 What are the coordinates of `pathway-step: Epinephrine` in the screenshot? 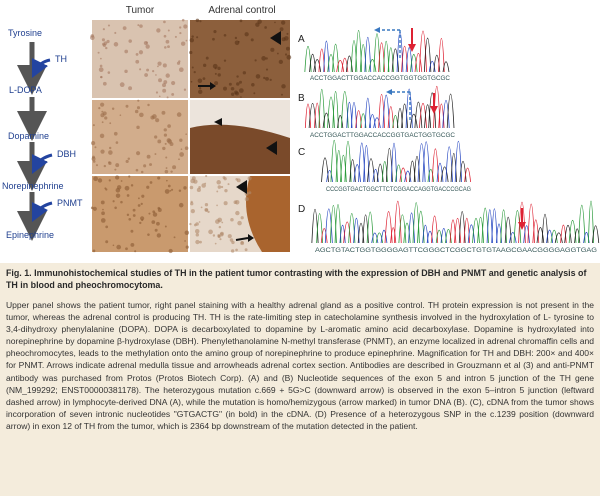 It's located at (30, 235).